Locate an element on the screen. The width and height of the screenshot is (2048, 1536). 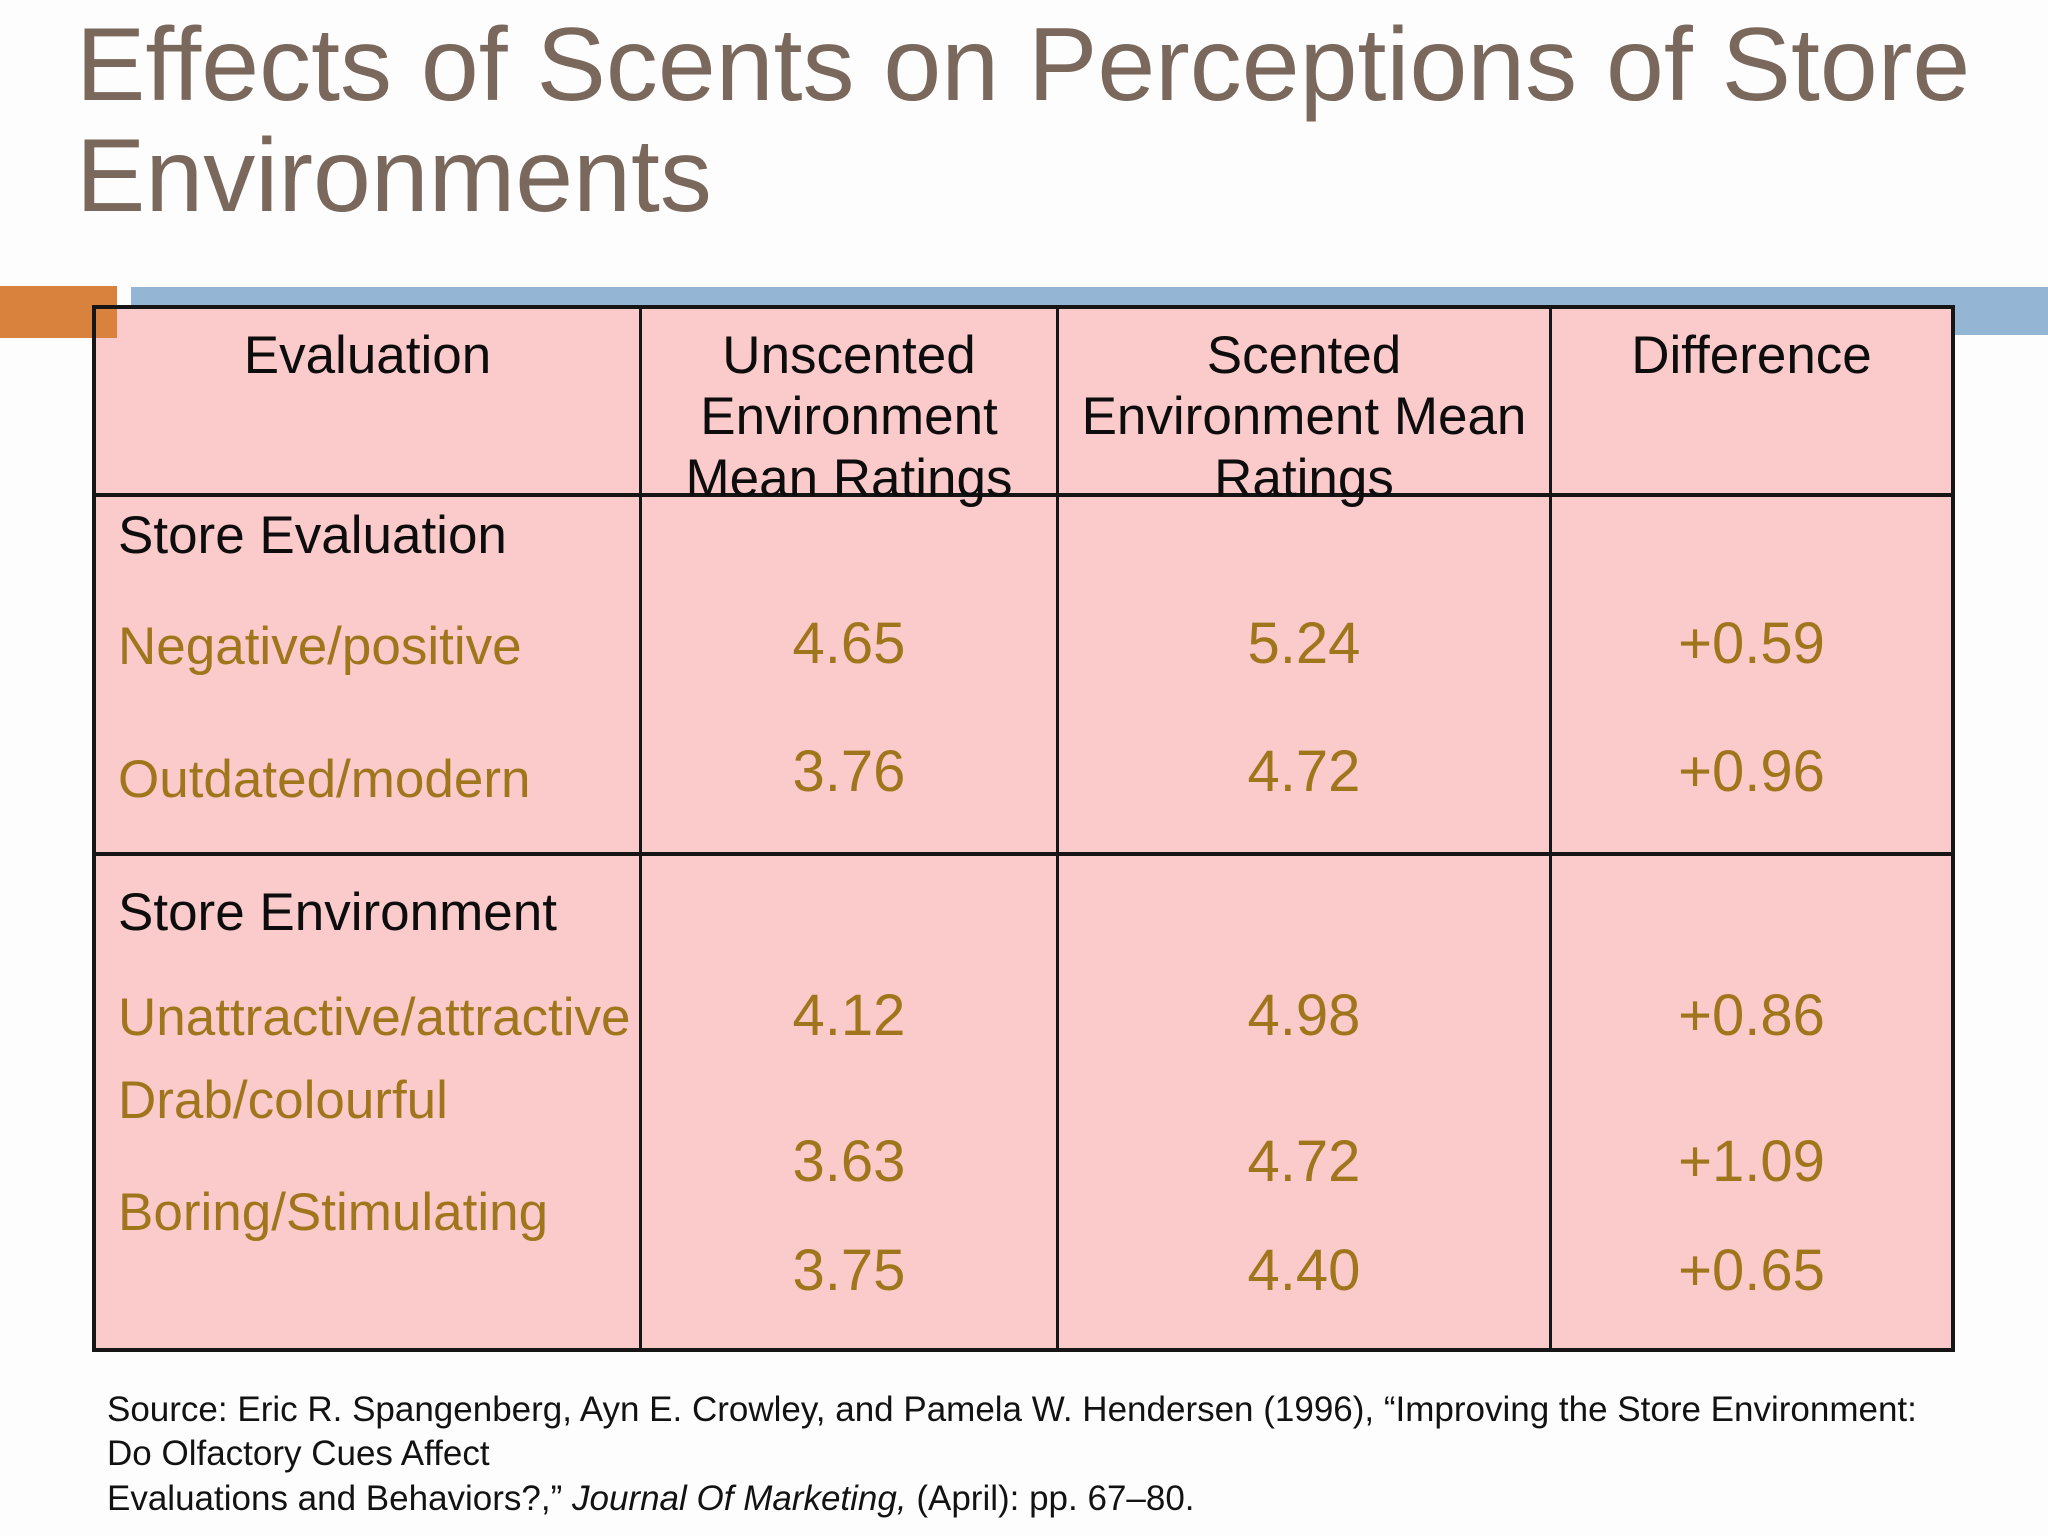
row-label-outdated-modern: Outdated/modern is located at coordinates (324, 780).